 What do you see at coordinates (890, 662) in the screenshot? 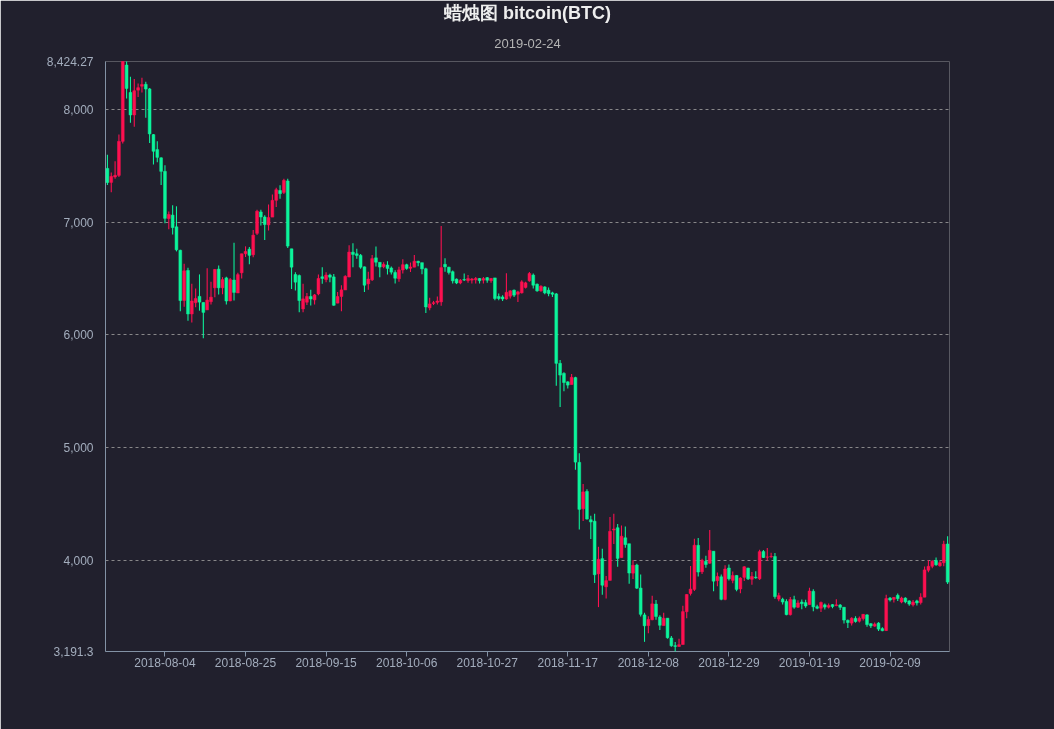
I see `x-tick-label: 2019-02-09` at bounding box center [890, 662].